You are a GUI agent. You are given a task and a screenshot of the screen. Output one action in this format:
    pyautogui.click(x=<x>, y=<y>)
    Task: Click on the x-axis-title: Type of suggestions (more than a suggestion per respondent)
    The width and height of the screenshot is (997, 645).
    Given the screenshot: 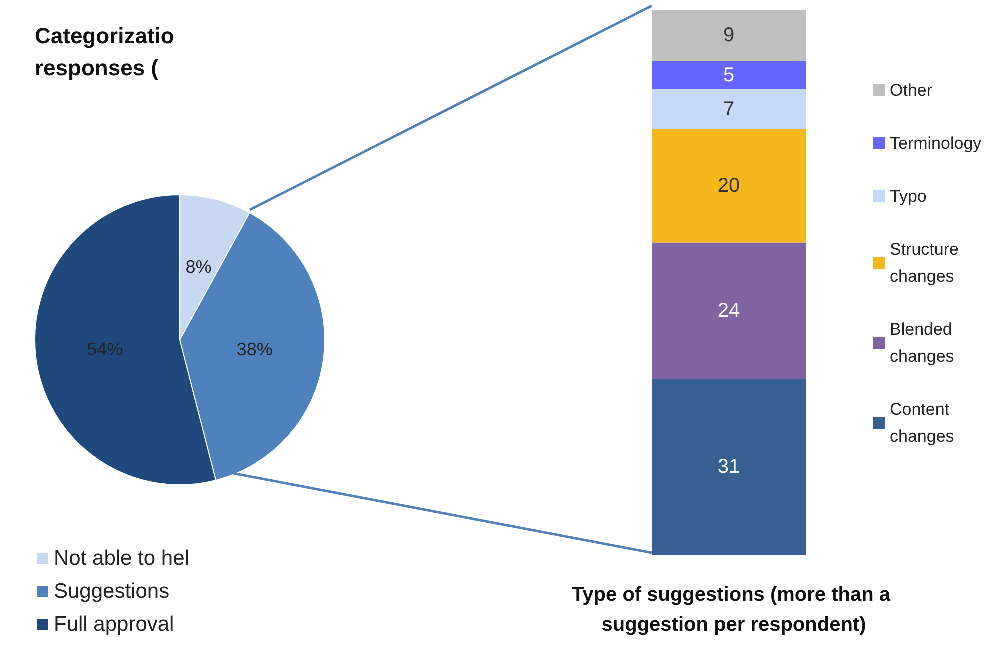 What is the action you would take?
    pyautogui.click(x=734, y=610)
    